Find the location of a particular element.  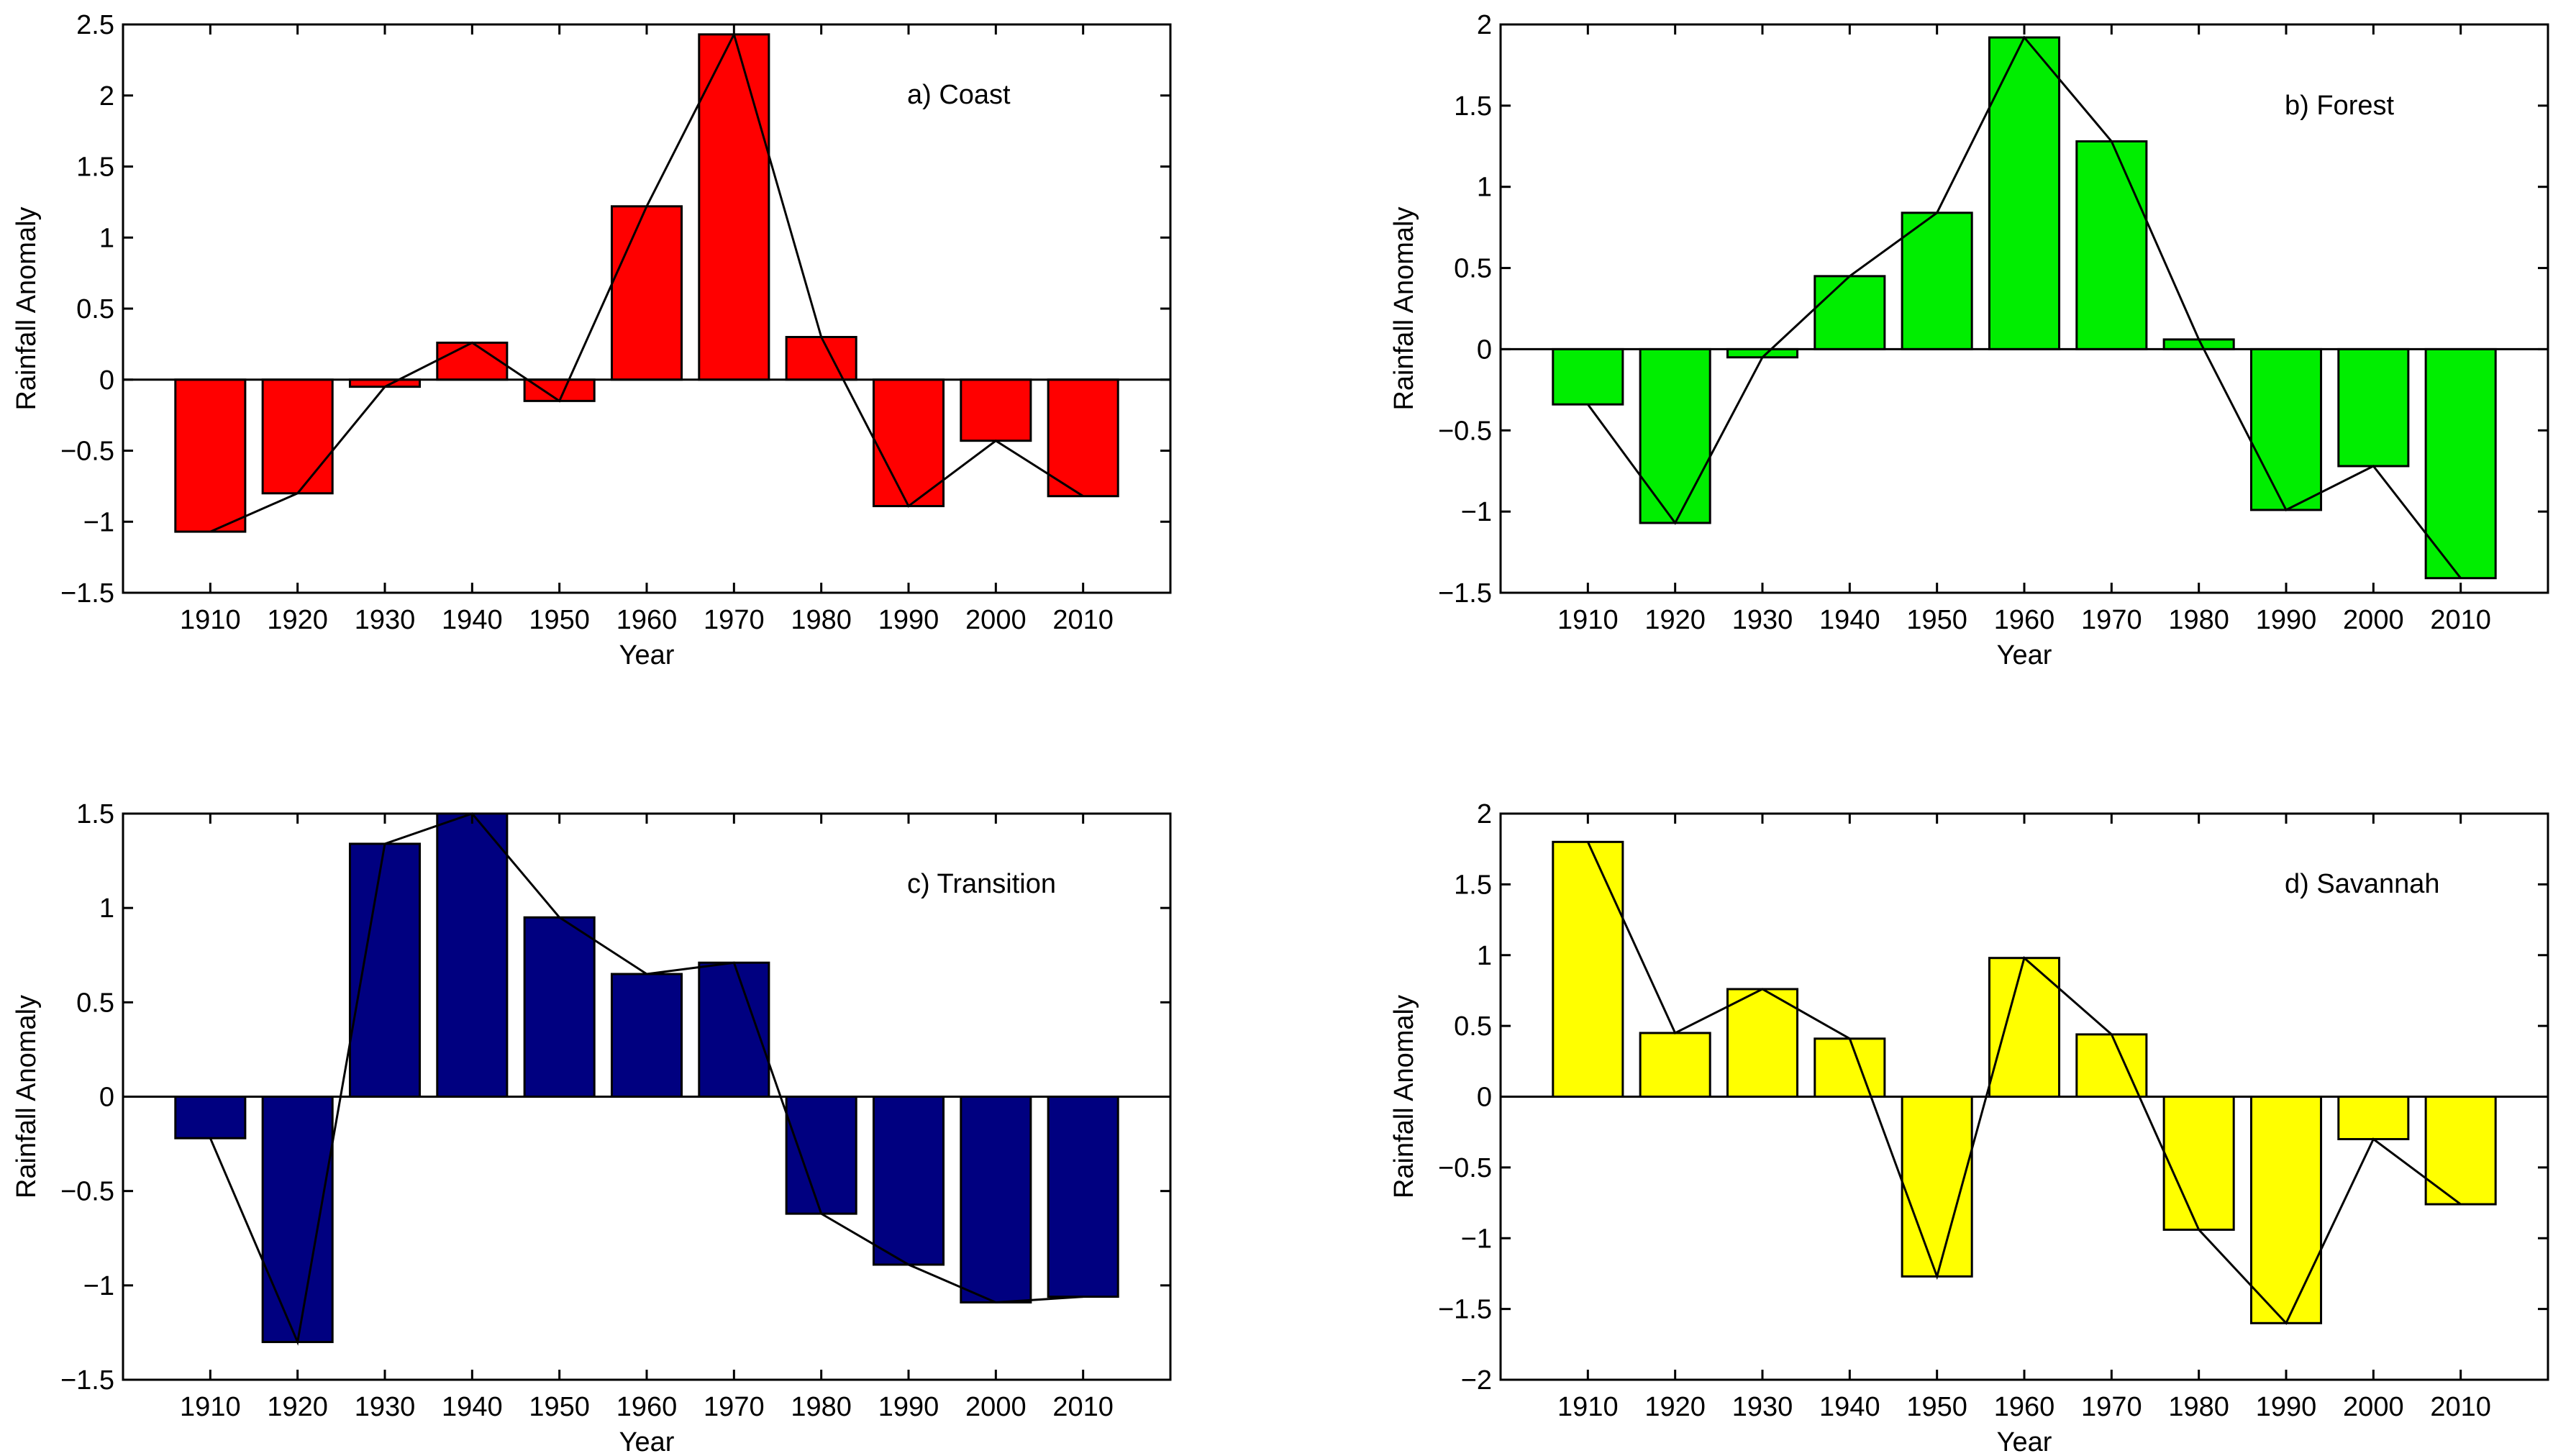

bar-2000 is located at coordinates (996, 1199).